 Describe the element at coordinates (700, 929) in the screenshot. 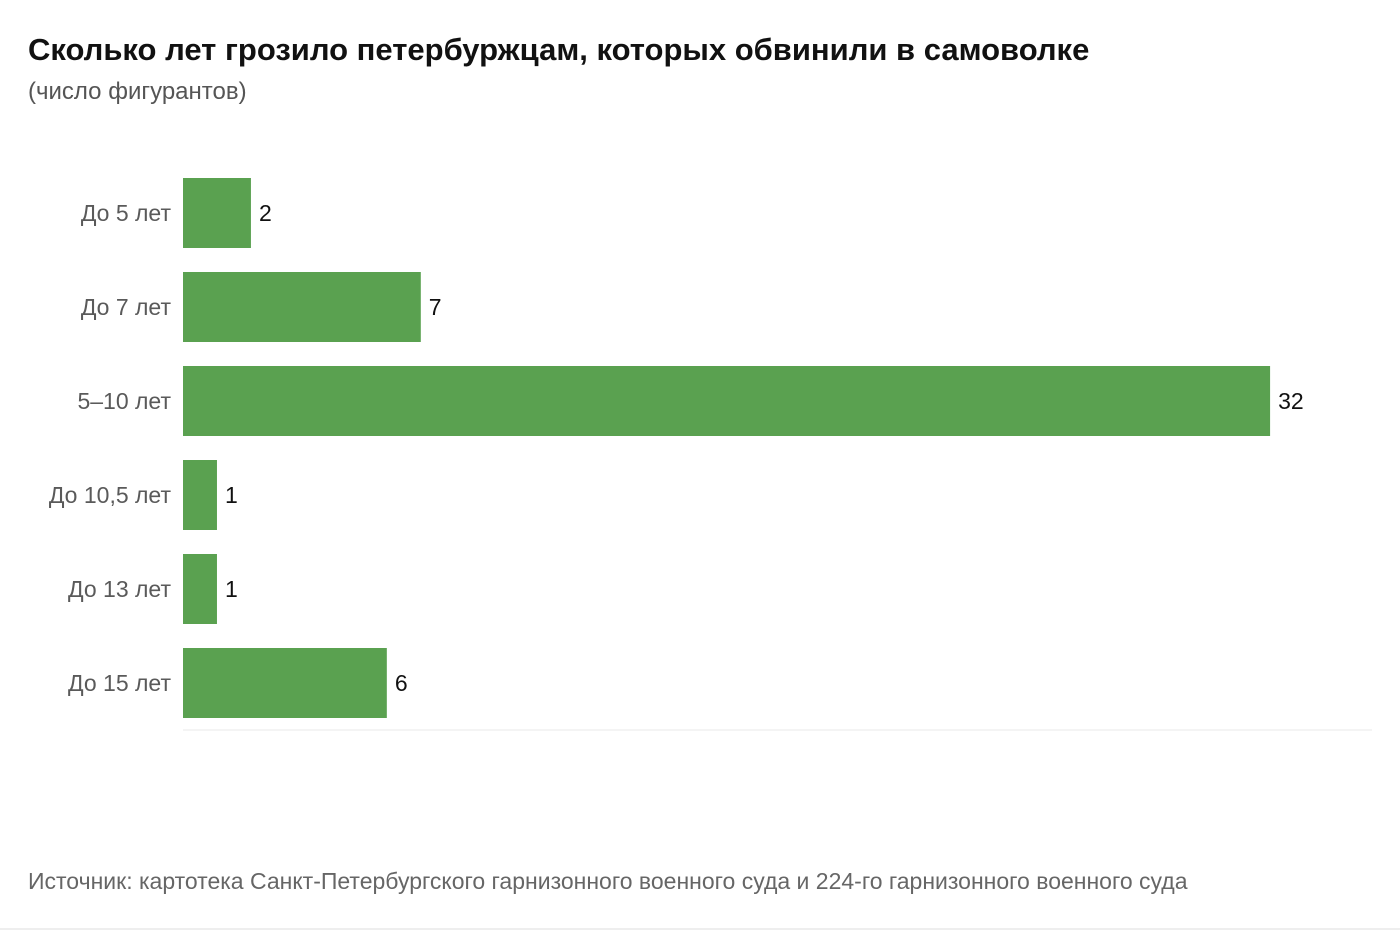

I see `bottom-divider` at that location.